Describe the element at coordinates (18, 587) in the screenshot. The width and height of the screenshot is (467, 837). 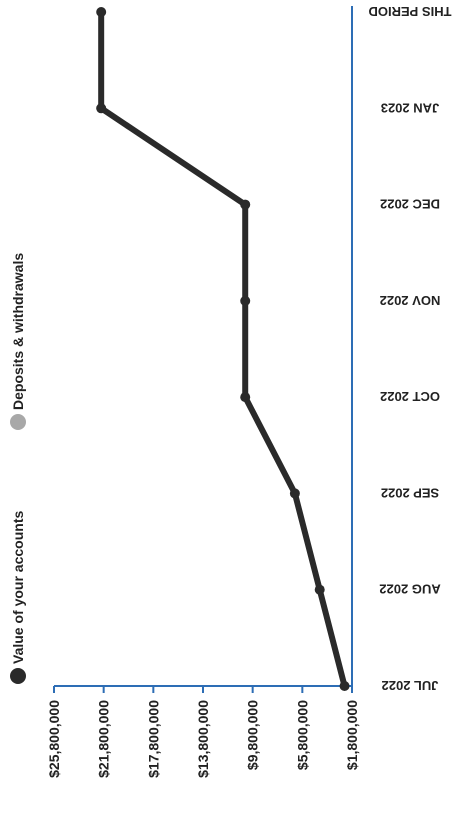
I see `legend-label: Value of your accounts` at that location.